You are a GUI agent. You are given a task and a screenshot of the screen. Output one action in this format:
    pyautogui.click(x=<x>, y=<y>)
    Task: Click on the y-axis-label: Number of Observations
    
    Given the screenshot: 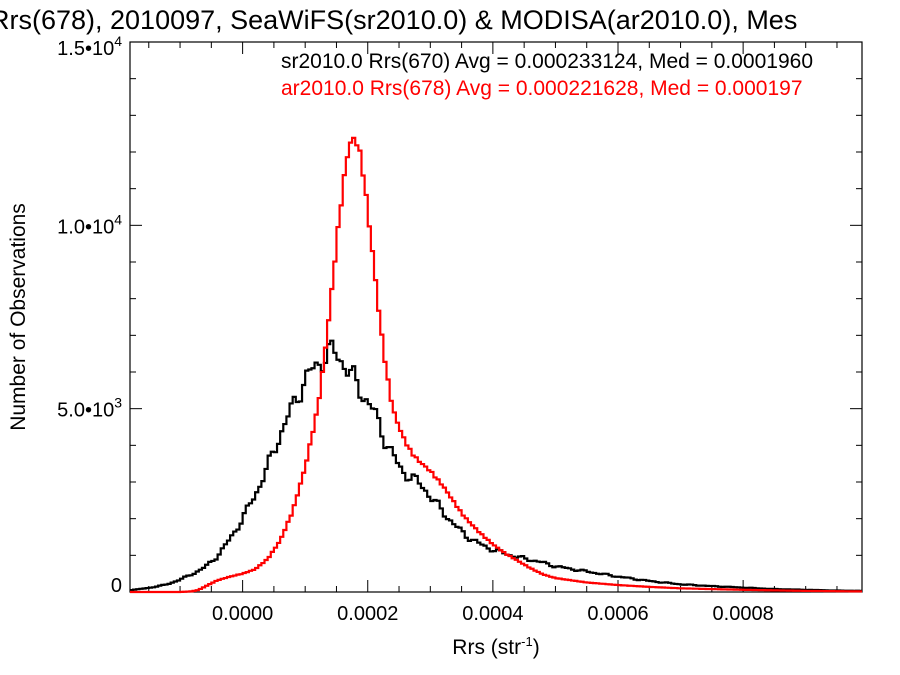 What is the action you would take?
    pyautogui.click(x=18, y=317)
    